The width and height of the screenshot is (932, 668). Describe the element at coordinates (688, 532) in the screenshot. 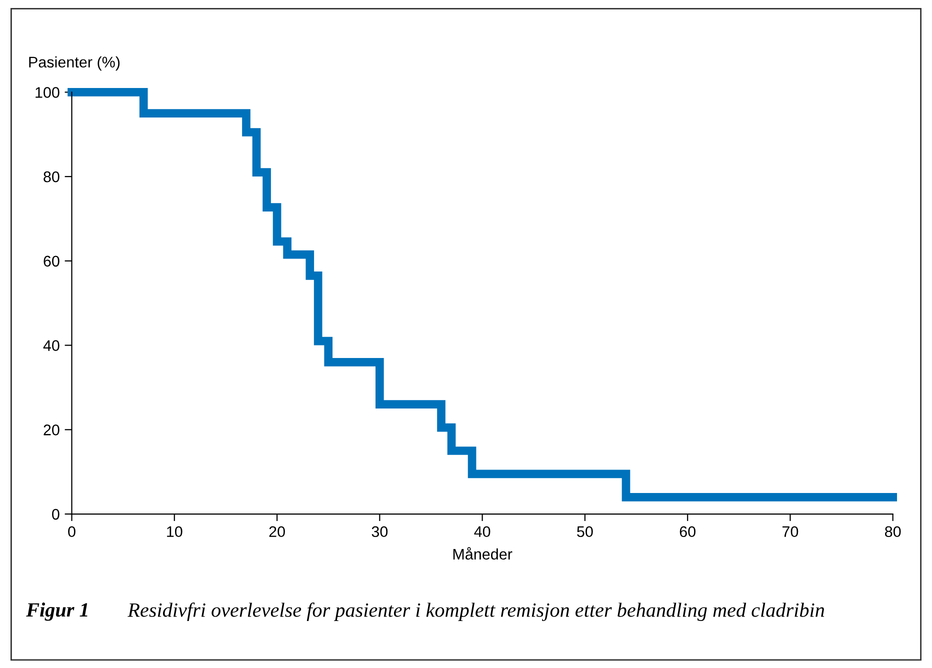

I see `x-tick-label: 60` at that location.